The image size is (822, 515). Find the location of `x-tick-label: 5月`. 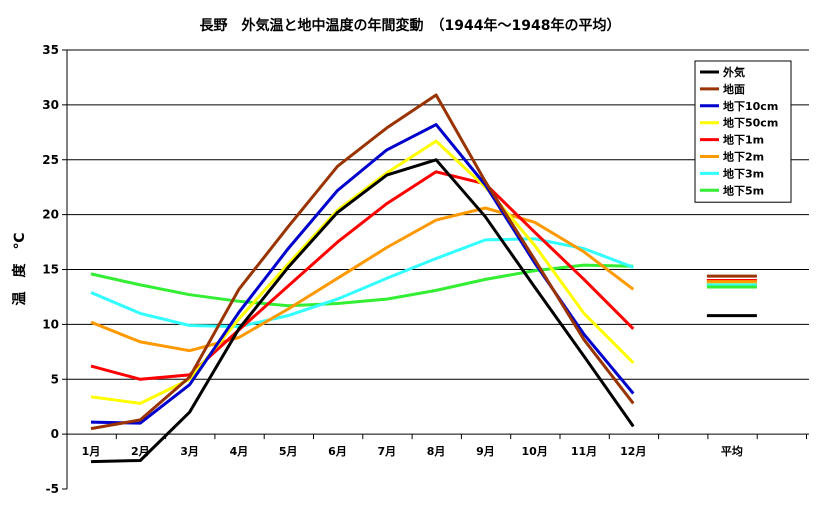

x-tick-label: 5月 is located at coordinates (288, 451).